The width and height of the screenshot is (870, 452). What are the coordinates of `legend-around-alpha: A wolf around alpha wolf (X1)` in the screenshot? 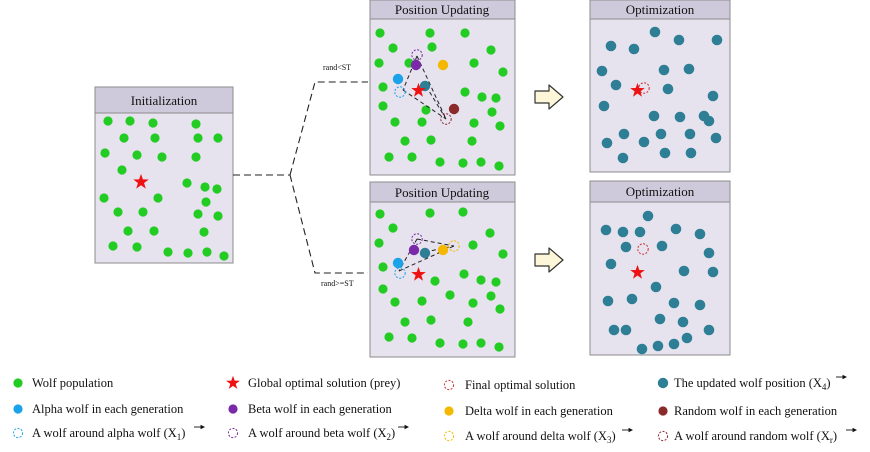 It's located at (108, 434).